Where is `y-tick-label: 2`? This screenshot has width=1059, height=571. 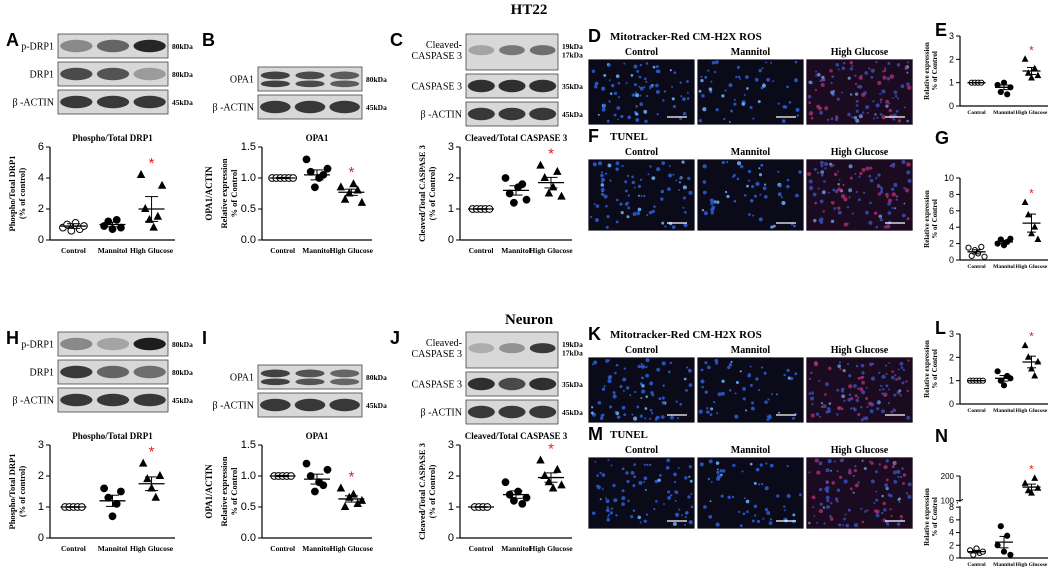
y-tick-label: 2 is located at coordinates (41, 476).